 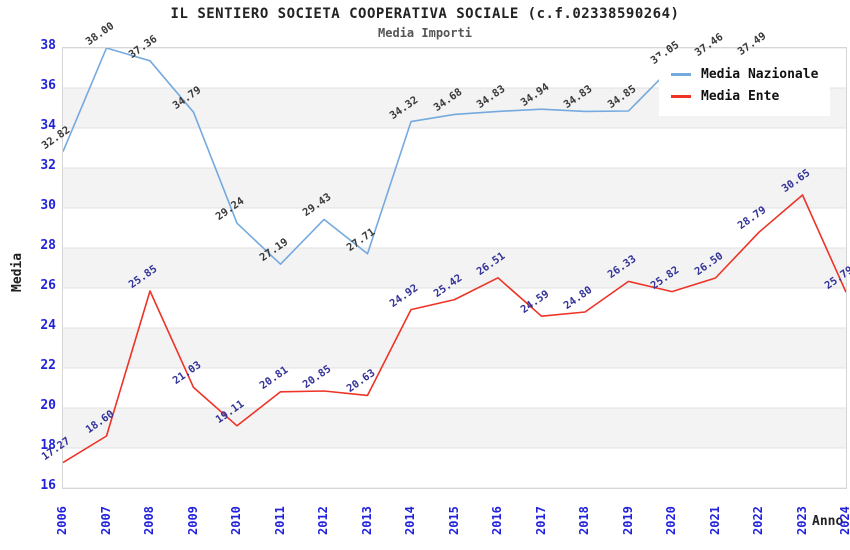 What do you see at coordinates (48, 325) in the screenshot?
I see `y-tick-label: 24` at bounding box center [48, 325].